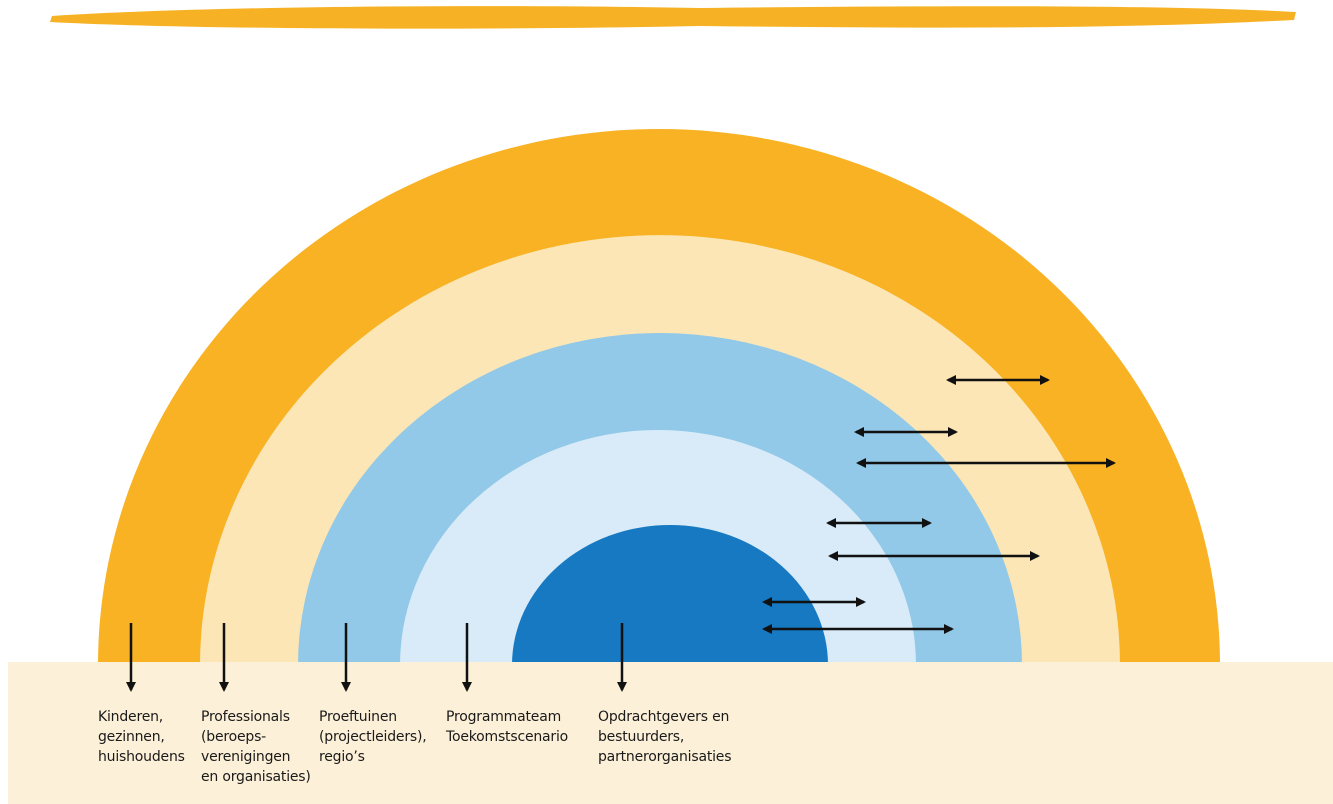  What do you see at coordinates (670, 595) in the screenshot?
I see `band-core-blue` at bounding box center [670, 595].